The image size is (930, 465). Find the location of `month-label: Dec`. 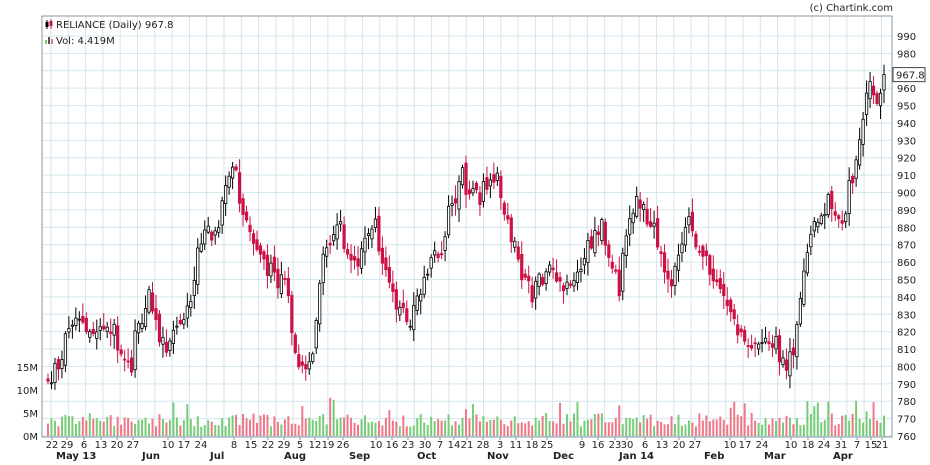

month-label: Dec is located at coordinates (563, 456).